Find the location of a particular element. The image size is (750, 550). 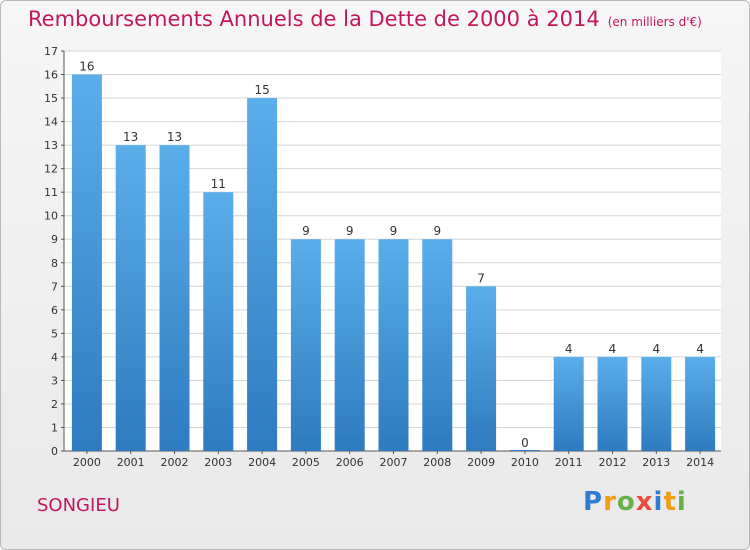

bar-2001 is located at coordinates (130, 298).